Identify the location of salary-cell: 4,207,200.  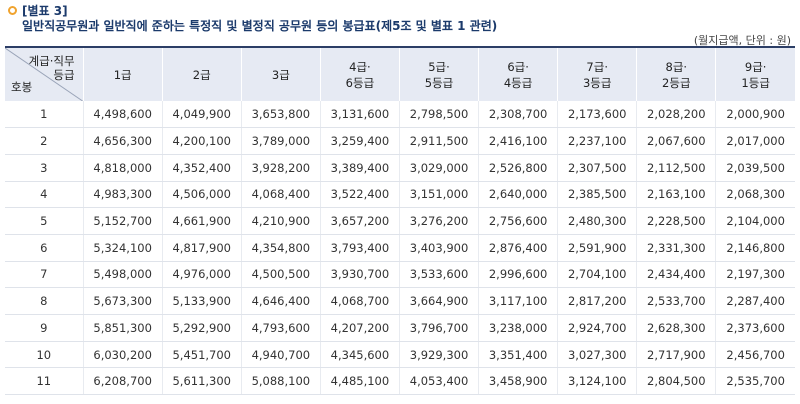
(359, 328).